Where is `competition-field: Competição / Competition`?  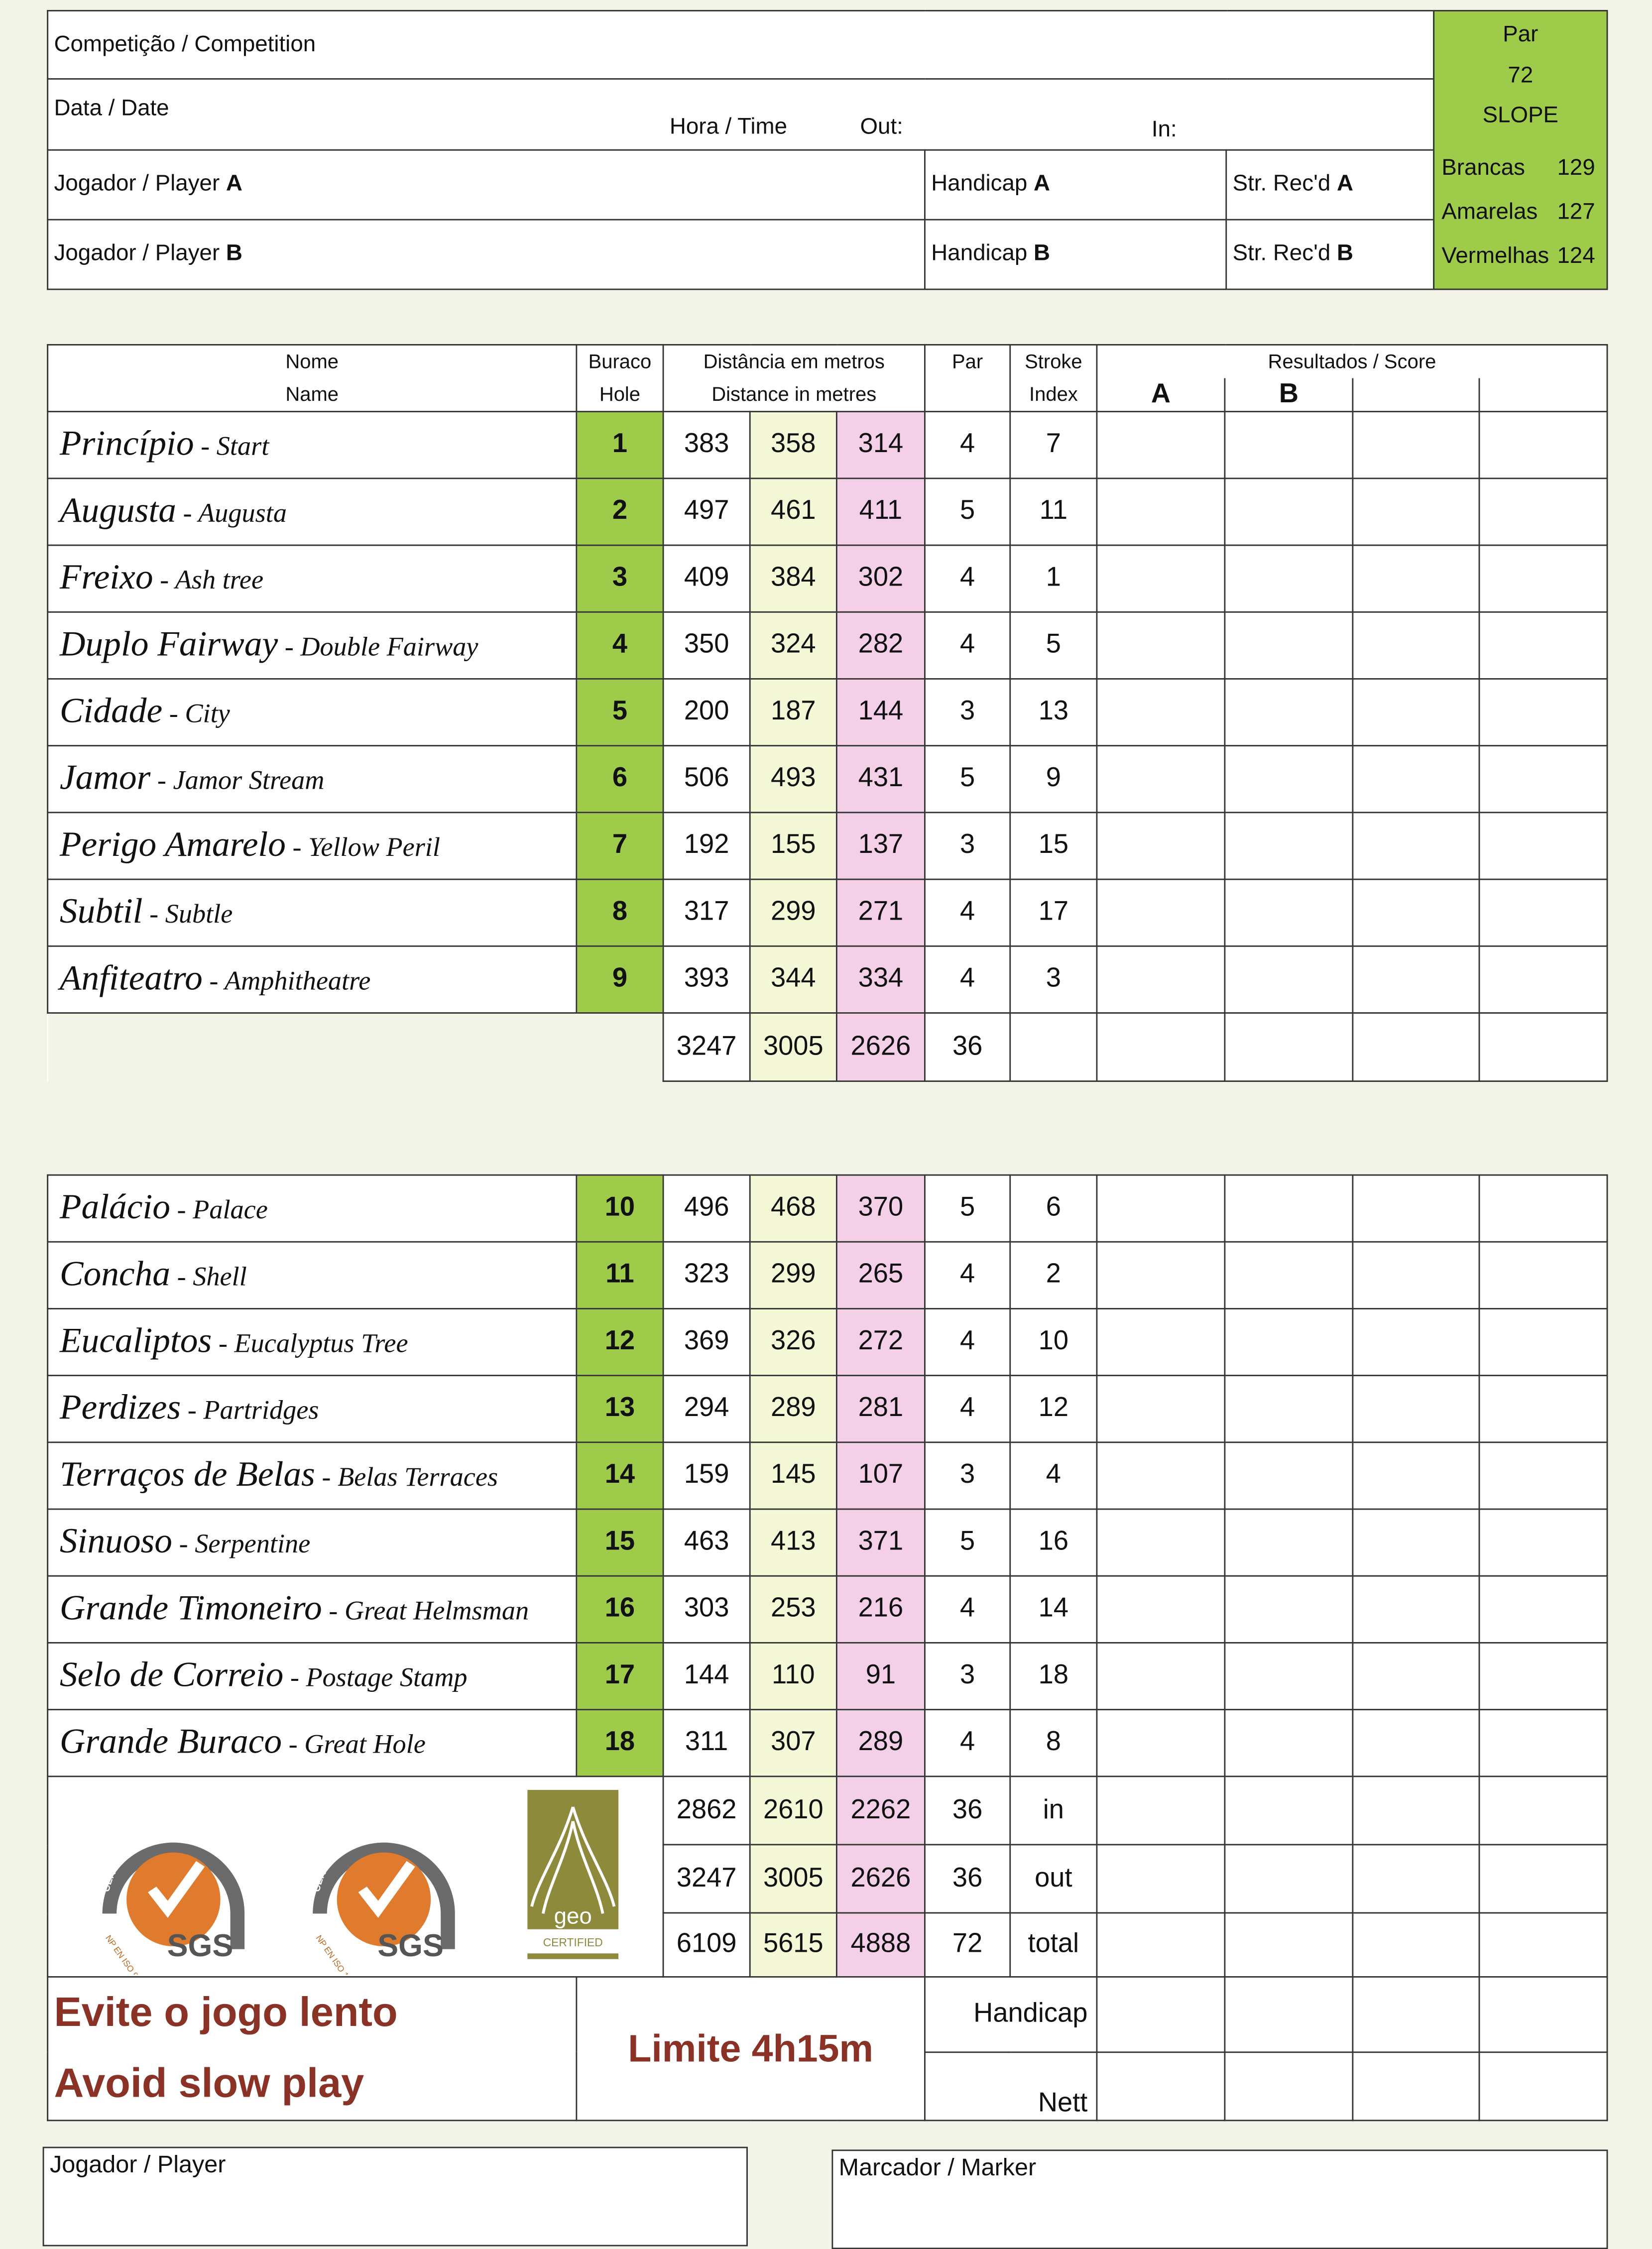
competition-field: Competição / Competition is located at coordinates (741, 44).